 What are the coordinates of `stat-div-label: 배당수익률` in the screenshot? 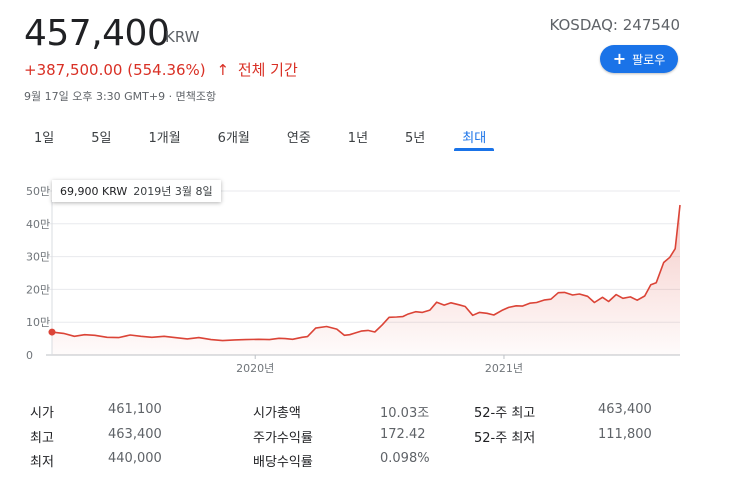 It's located at (283, 462).